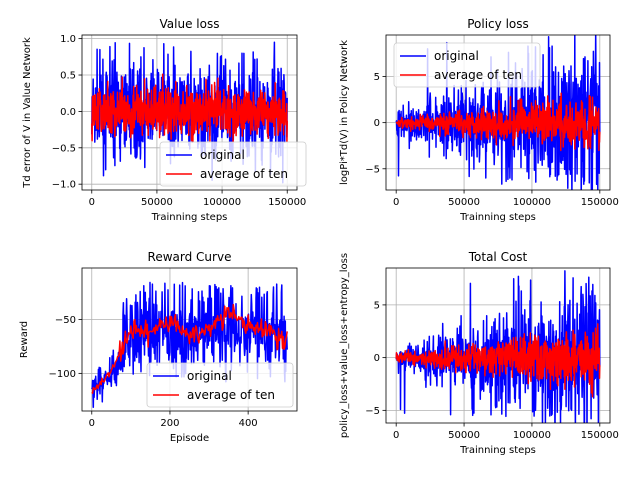 The width and height of the screenshot is (640, 480). Describe the element at coordinates (27, 113) in the screenshot. I see `y-axis-label: Td error of V in Value Network` at that location.